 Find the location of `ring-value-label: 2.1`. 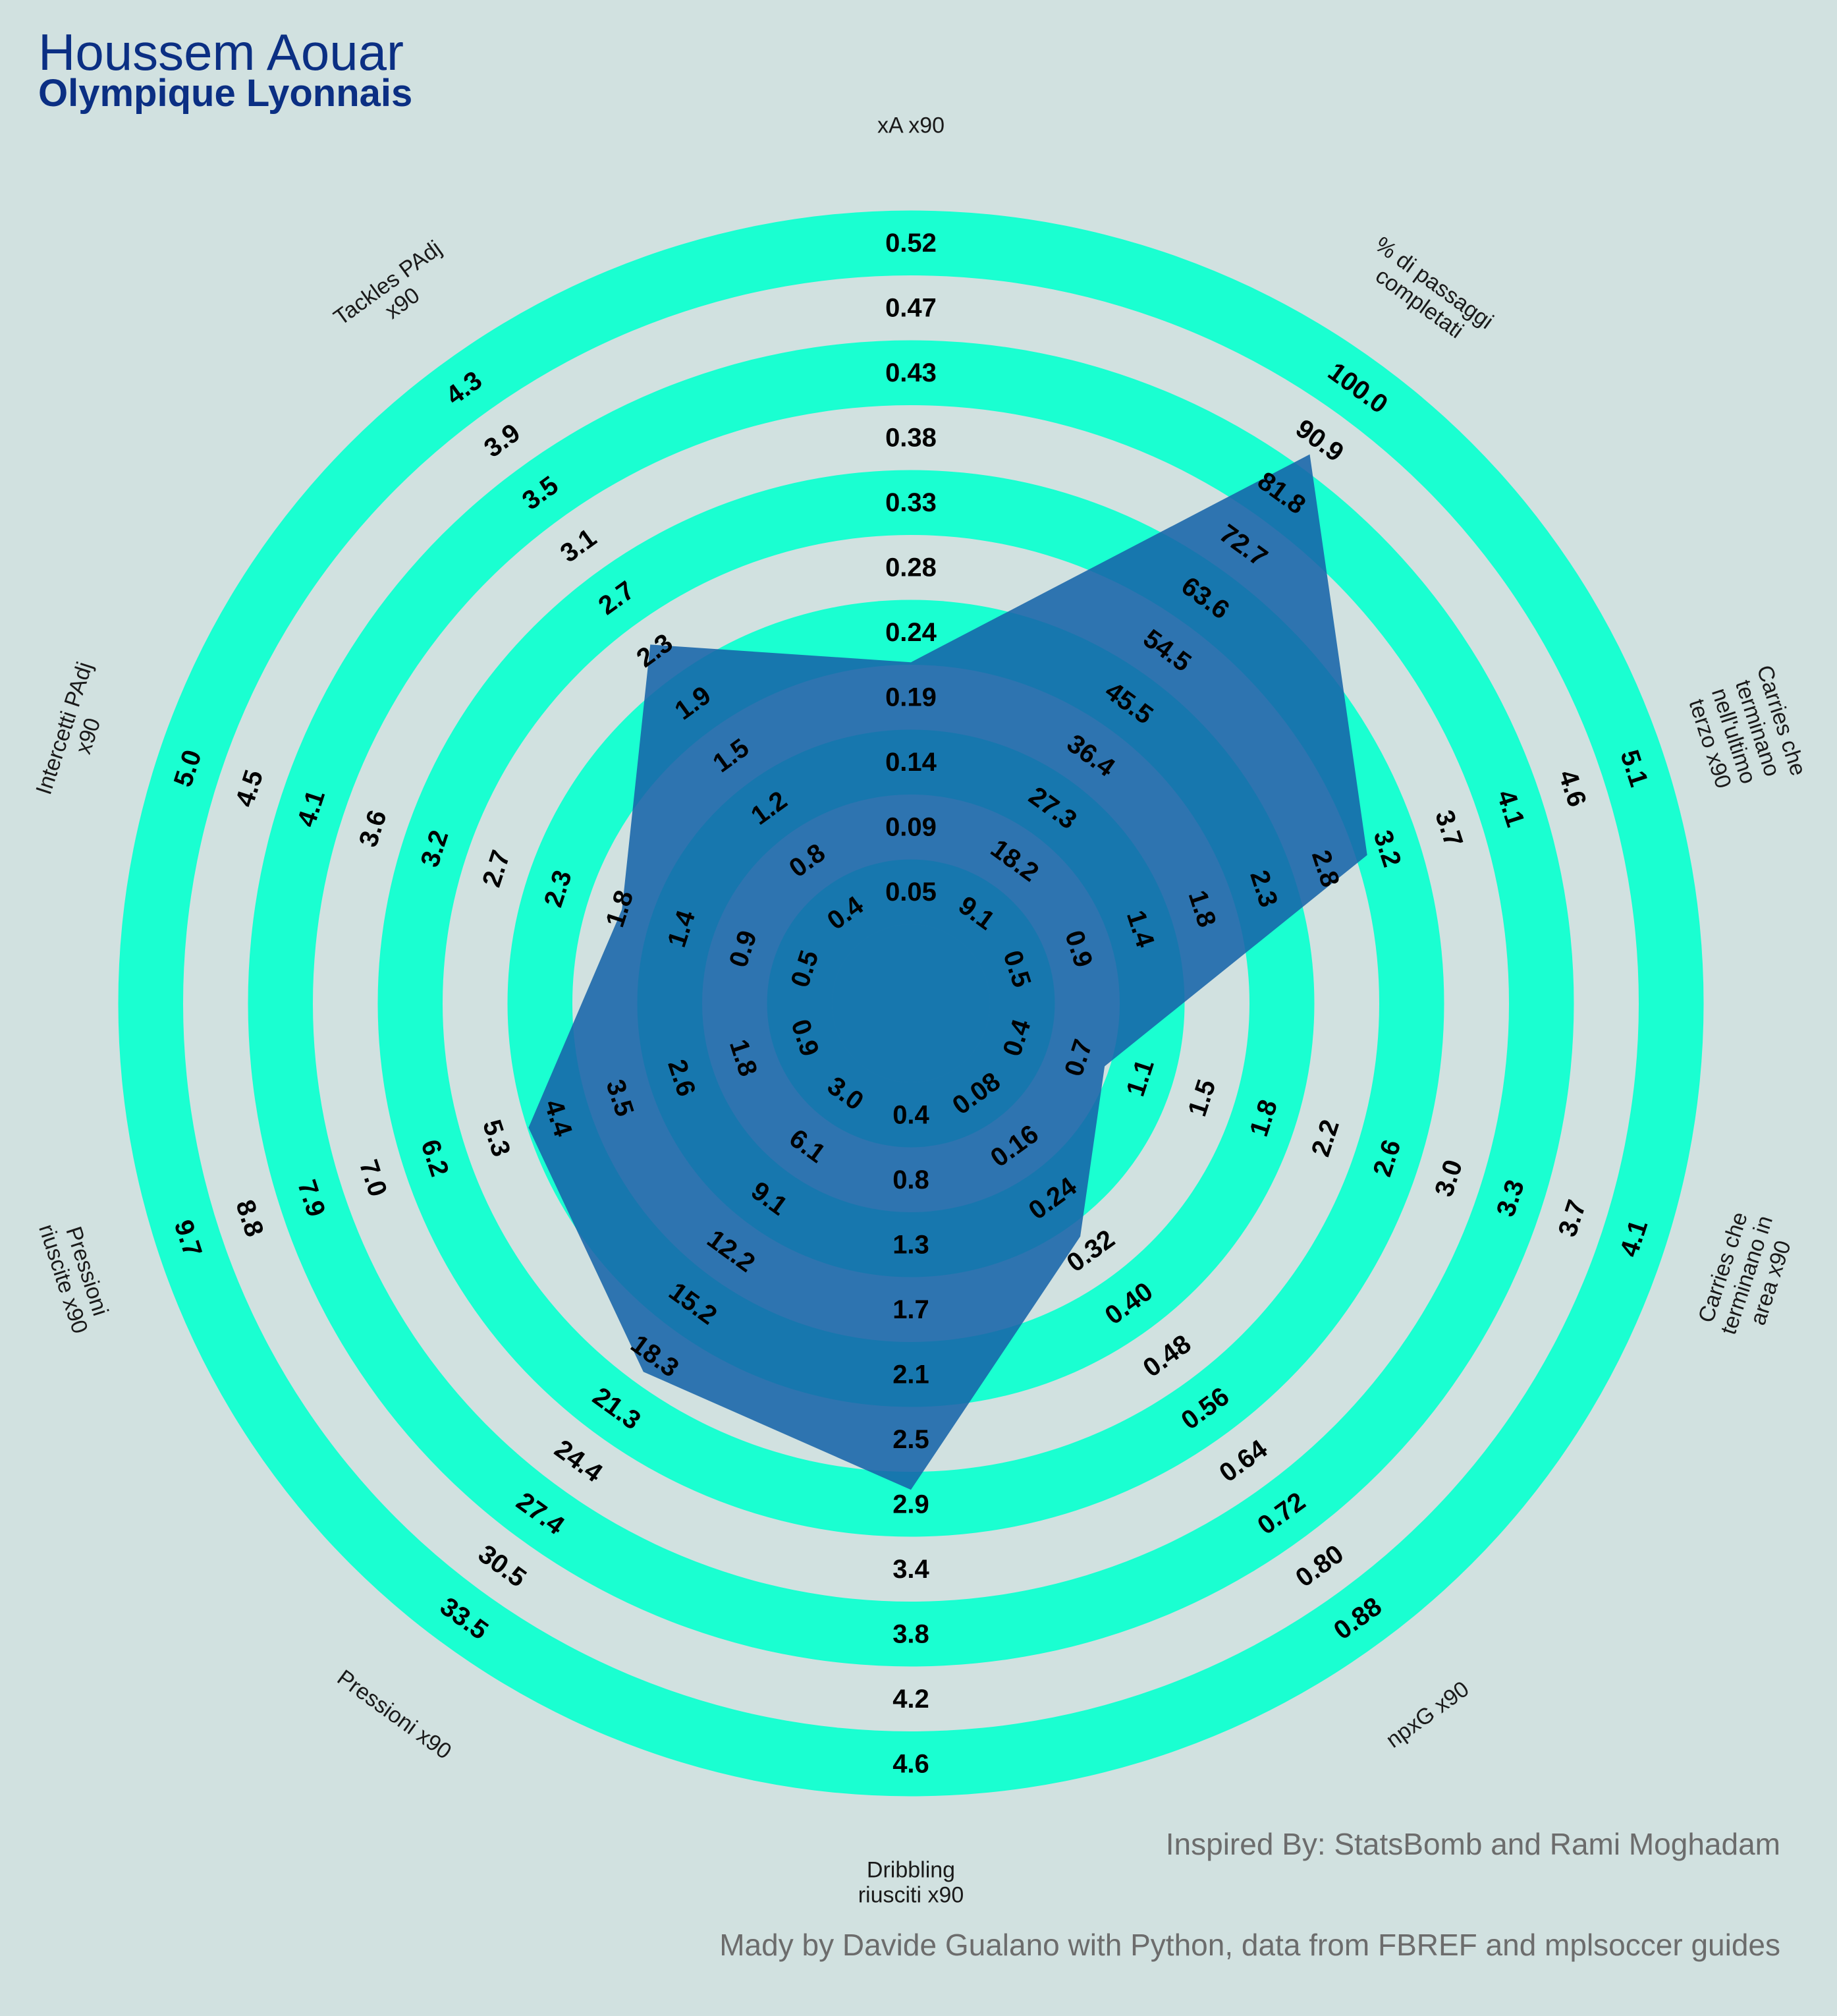

ring-value-label: 2.1 is located at coordinates (910, 1374).